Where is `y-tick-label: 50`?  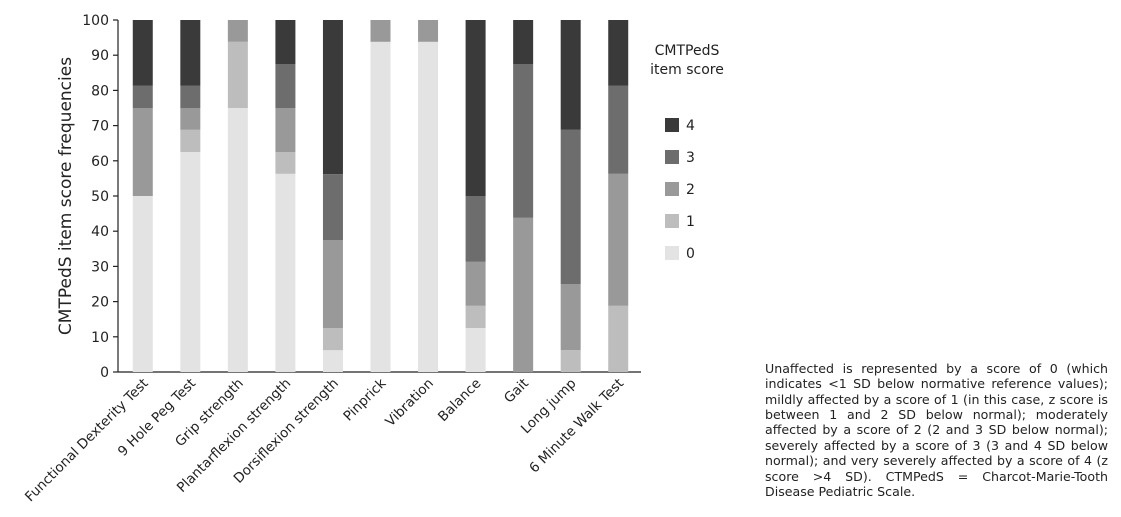 y-tick-label: 50 is located at coordinates (100, 197).